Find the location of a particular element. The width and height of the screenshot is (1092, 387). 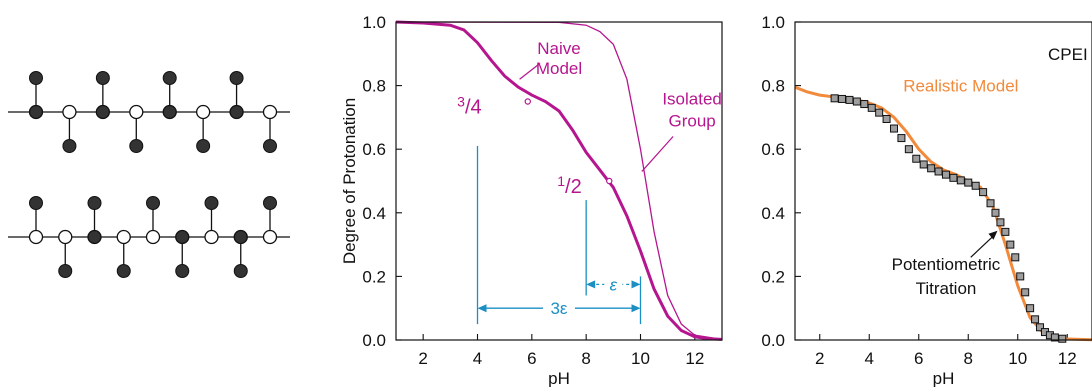

realistic-model-label: Realistic Model is located at coordinates (960, 86).